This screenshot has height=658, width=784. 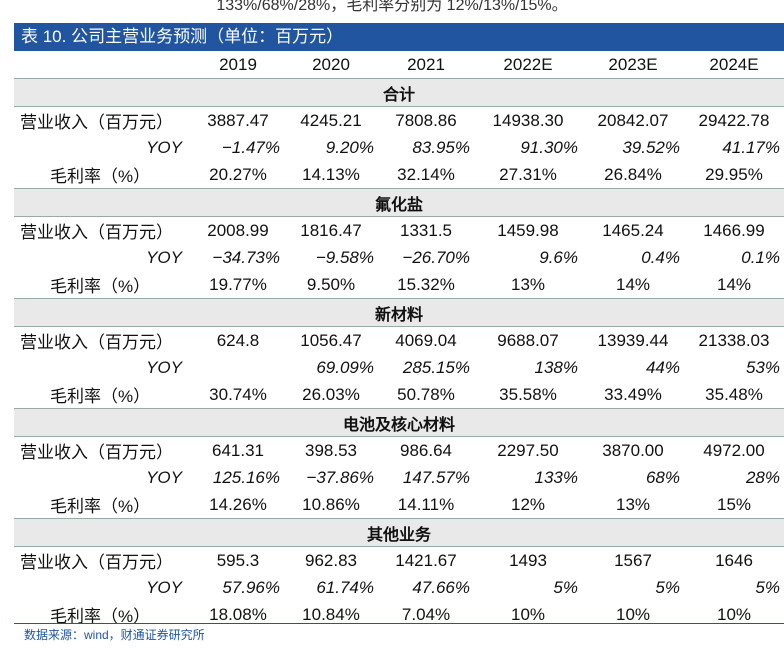 What do you see at coordinates (426, 504) in the screenshot?
I see `table-cell: 14.11%` at bounding box center [426, 504].